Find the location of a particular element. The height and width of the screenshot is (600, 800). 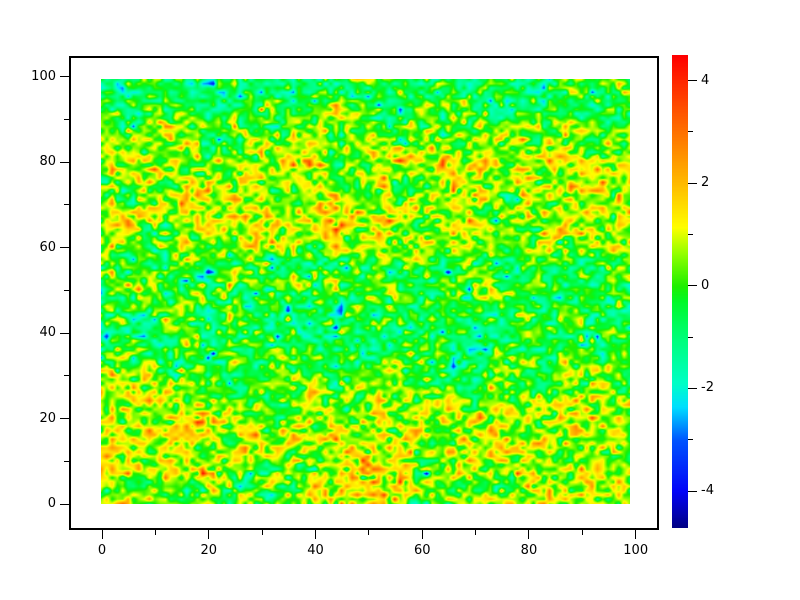

x-axis-tick-label: 100 is located at coordinates (636, 550).